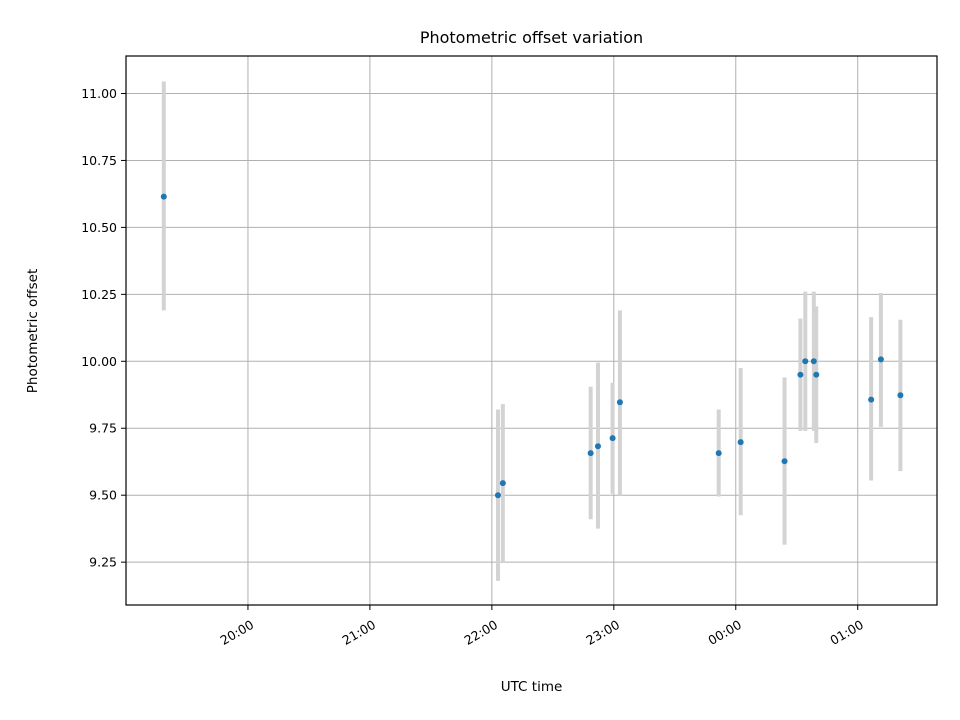 The height and width of the screenshot is (720, 960). I want to click on y-tick-label: 10.50, so click(99, 227).